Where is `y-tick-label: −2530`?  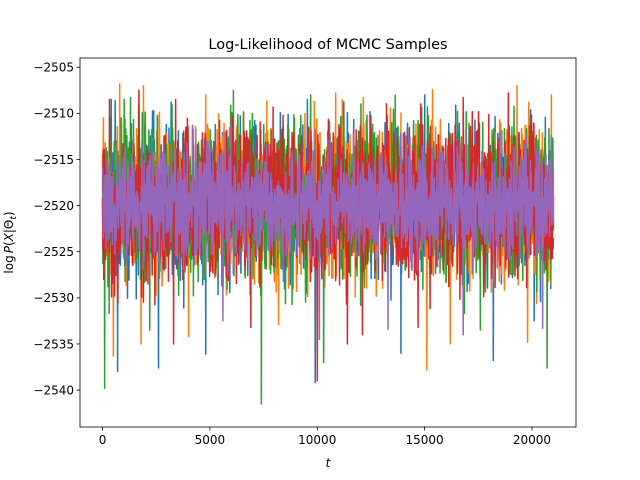
y-tick-label: −2530 is located at coordinates (53, 298).